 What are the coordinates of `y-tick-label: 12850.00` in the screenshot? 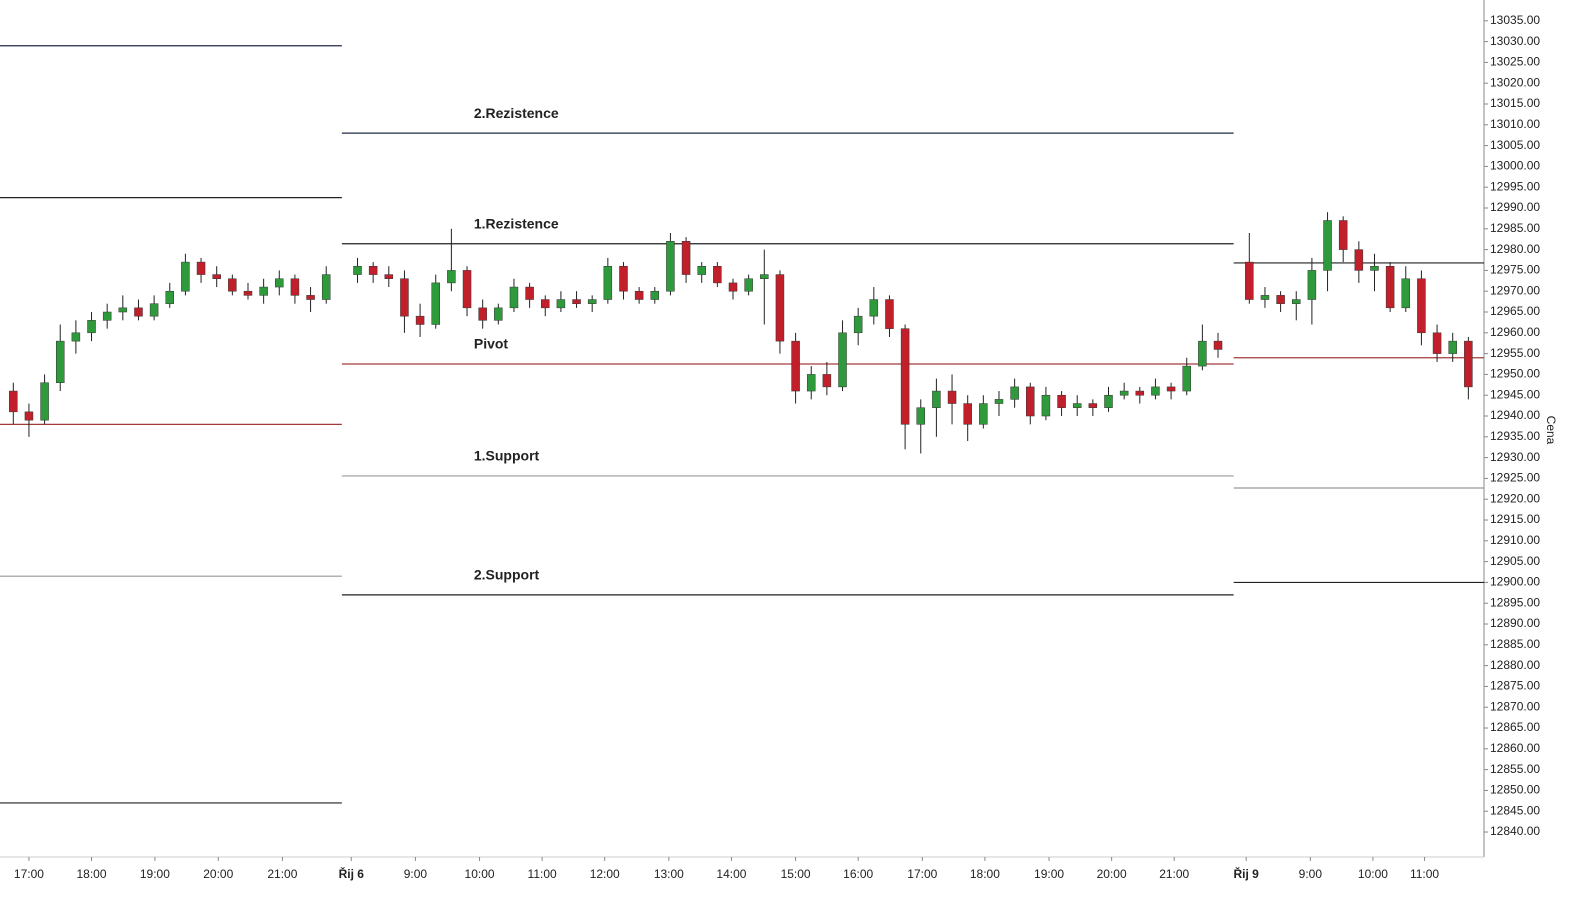 It's located at (1515, 790).